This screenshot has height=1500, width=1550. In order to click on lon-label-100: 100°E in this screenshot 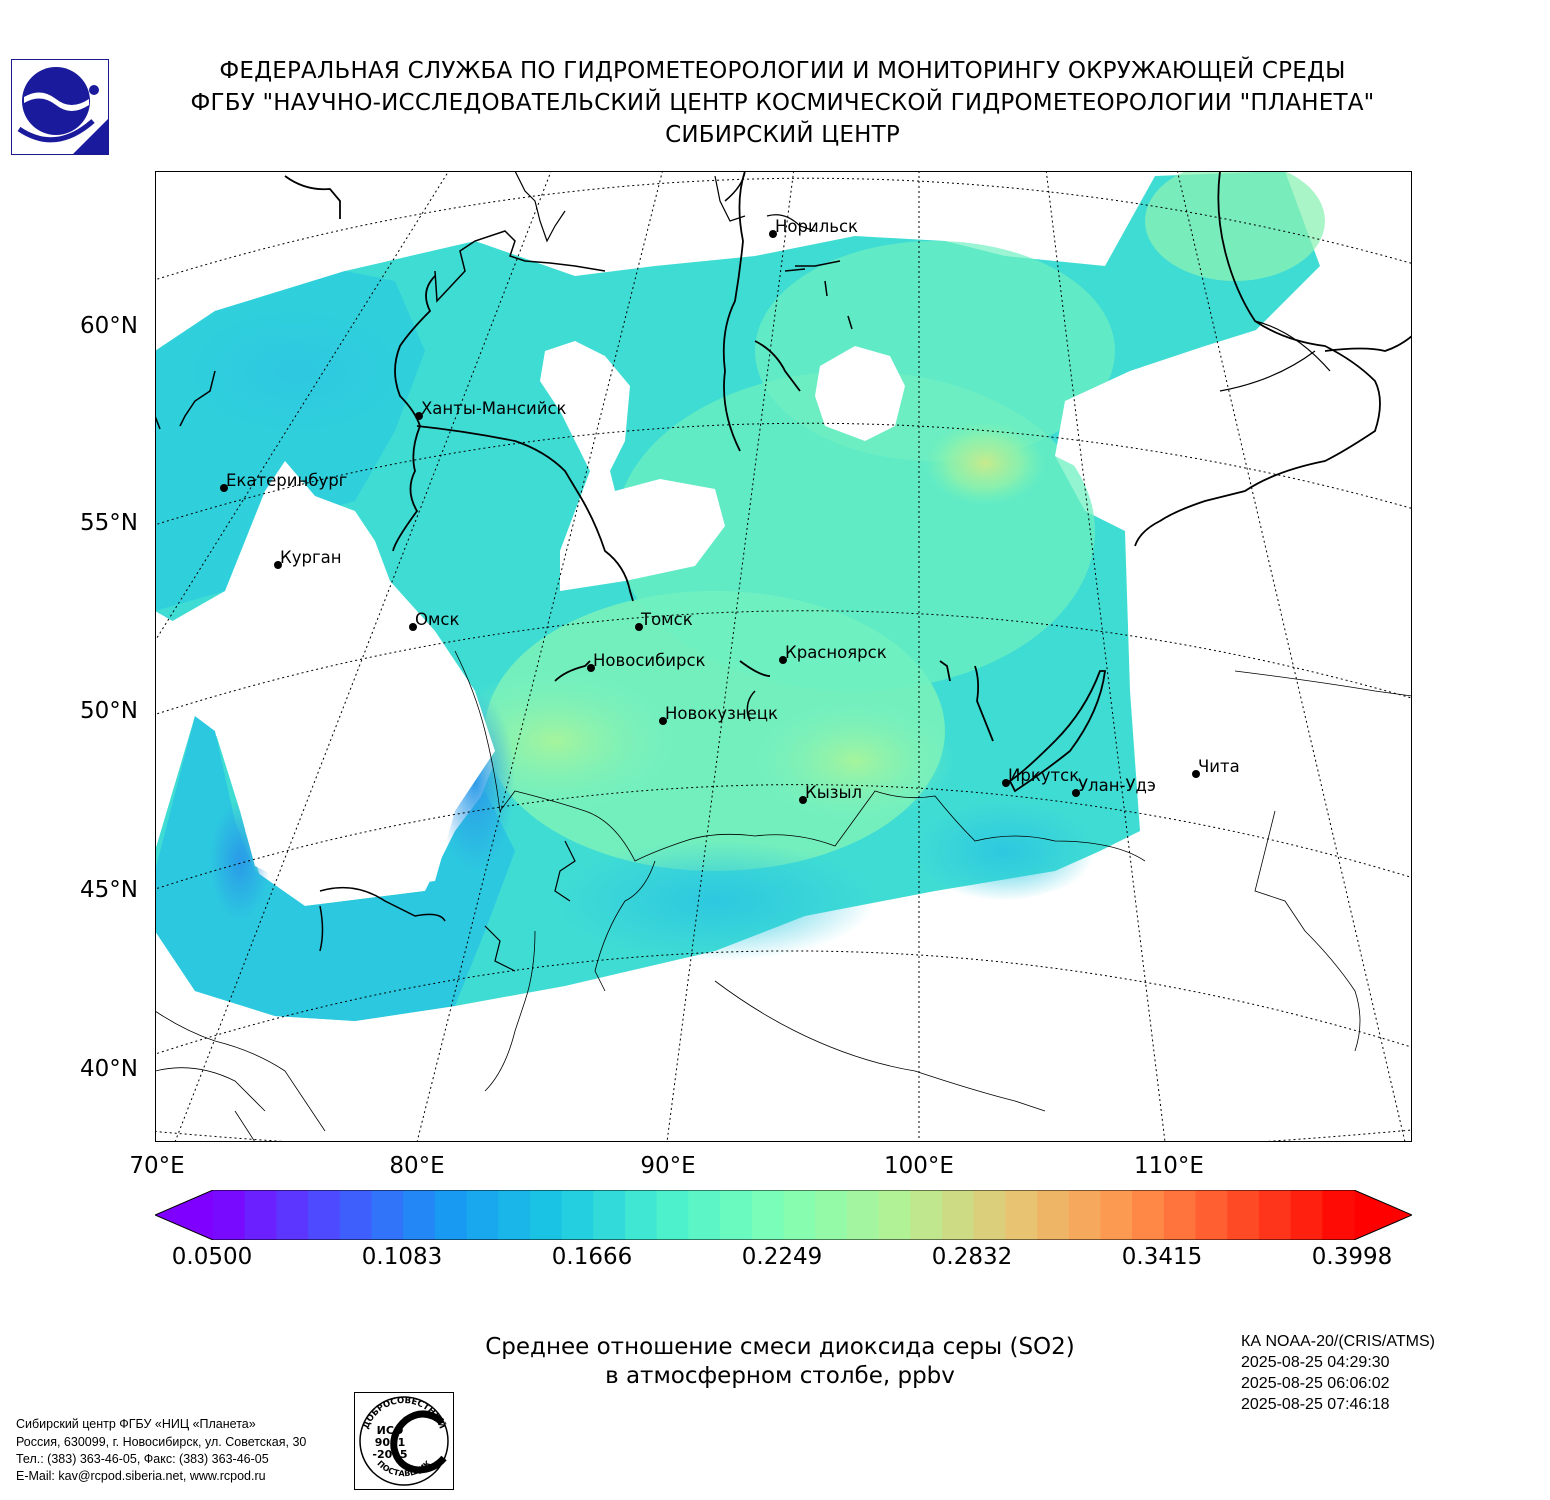, I will do `click(919, 1166)`.